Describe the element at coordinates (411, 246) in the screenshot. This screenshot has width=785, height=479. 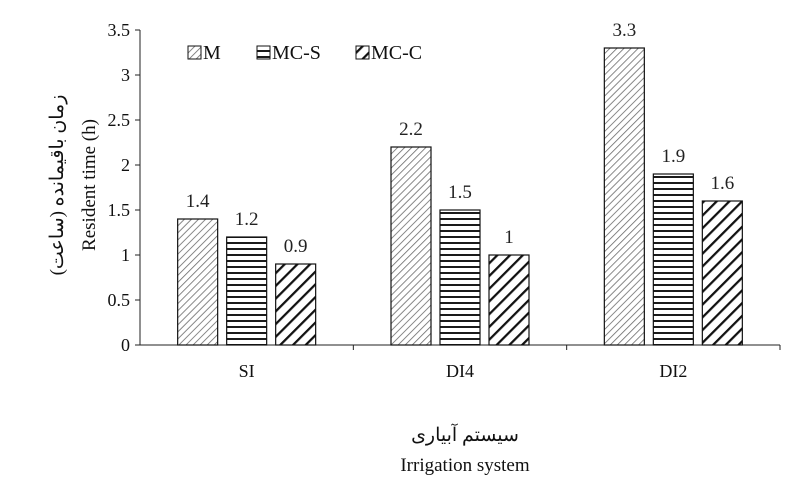
I see `bar-m-di4` at that location.